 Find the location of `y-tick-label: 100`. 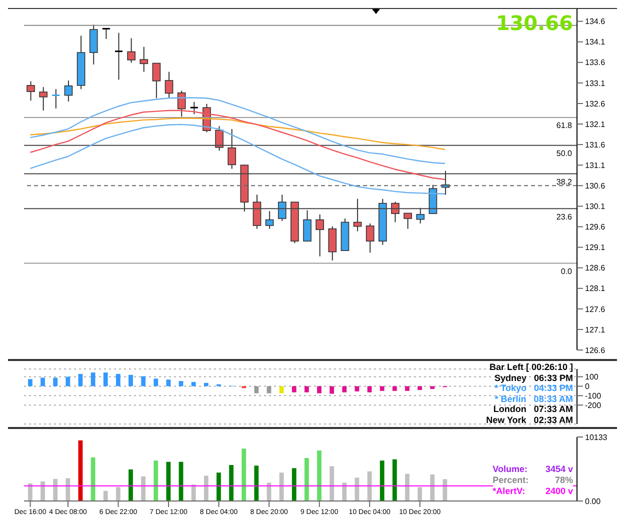

y-tick-label: 100 is located at coordinates (592, 377).